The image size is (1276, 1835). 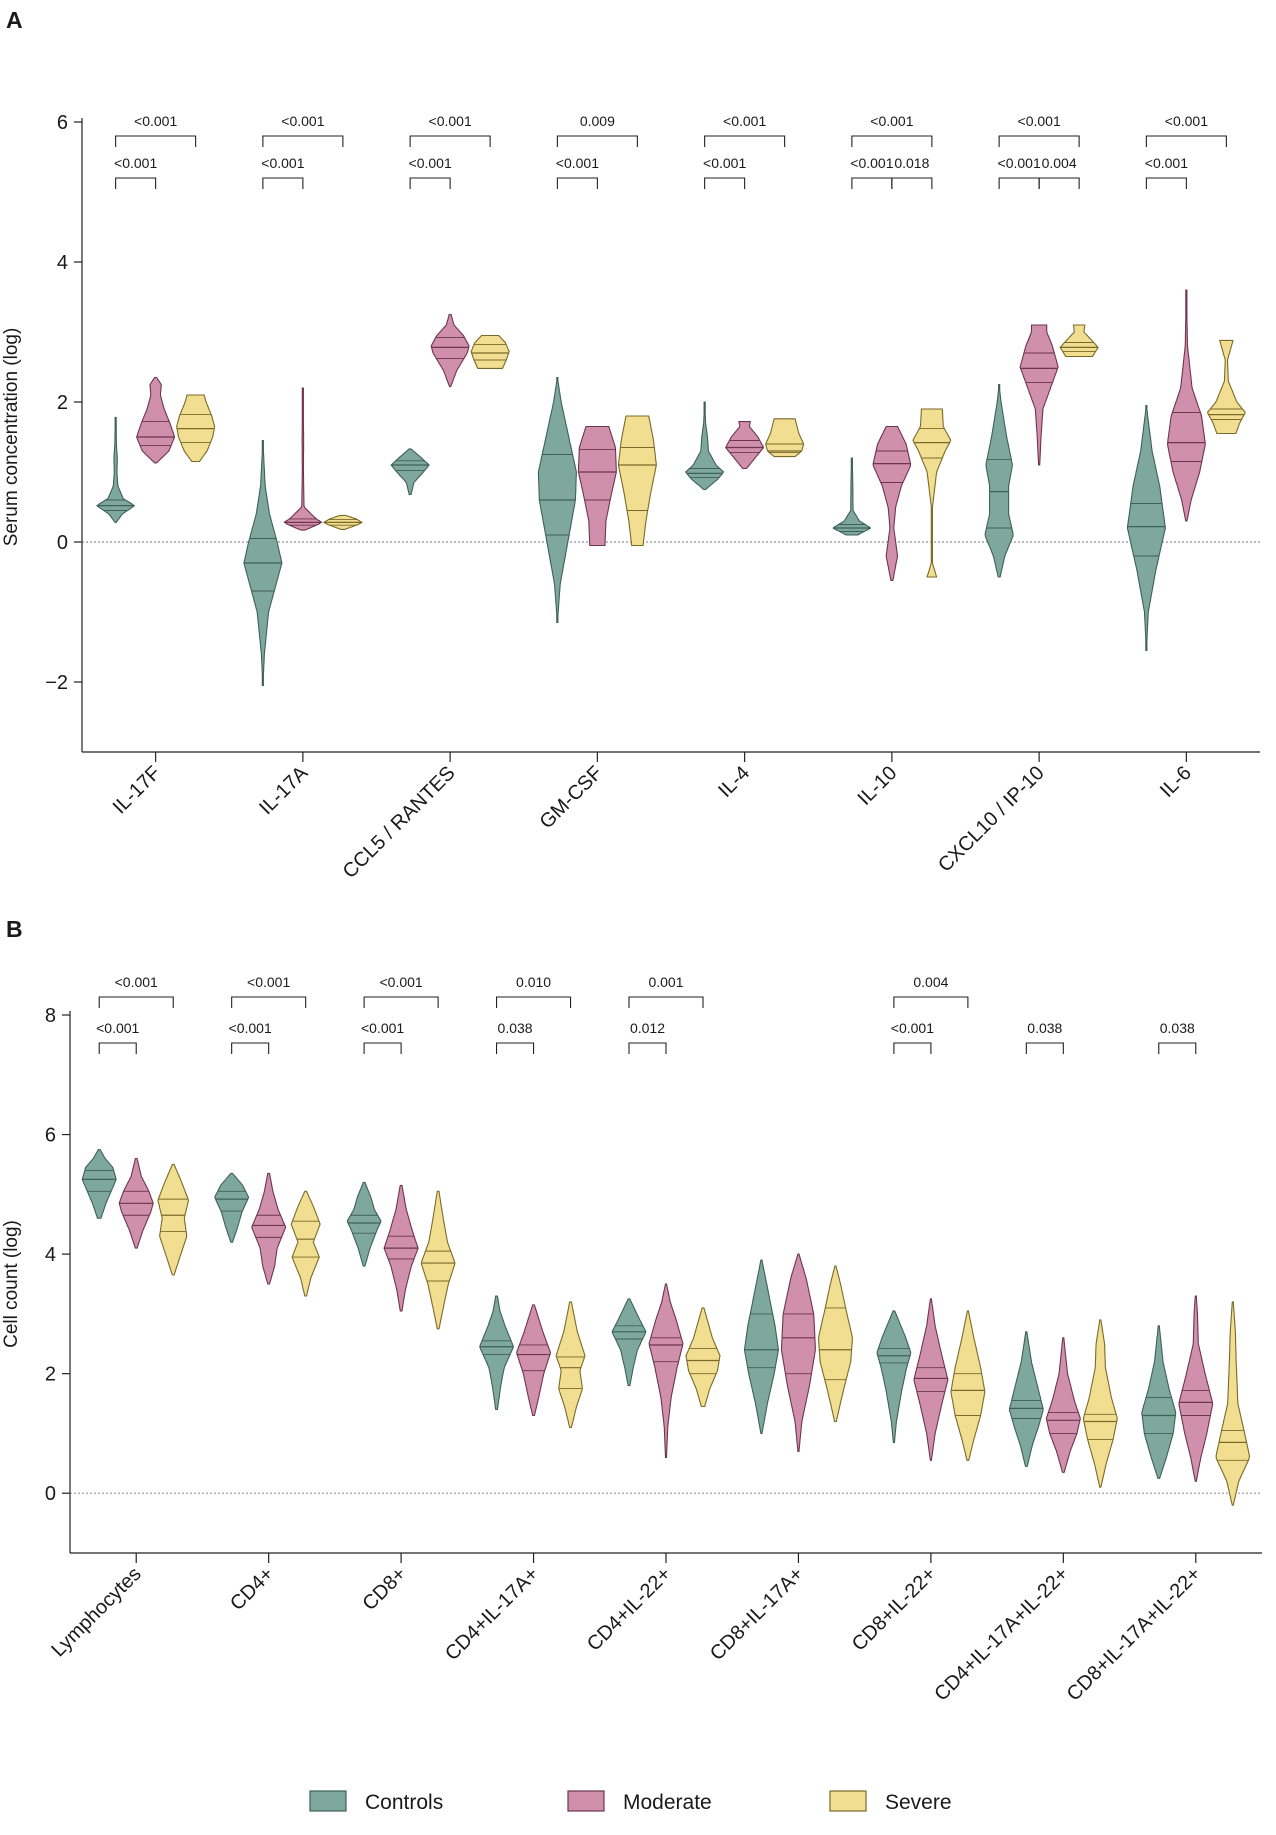 What do you see at coordinates (703, 1357) in the screenshot?
I see `panel-b-violin-cd4-il-22-severe` at bounding box center [703, 1357].